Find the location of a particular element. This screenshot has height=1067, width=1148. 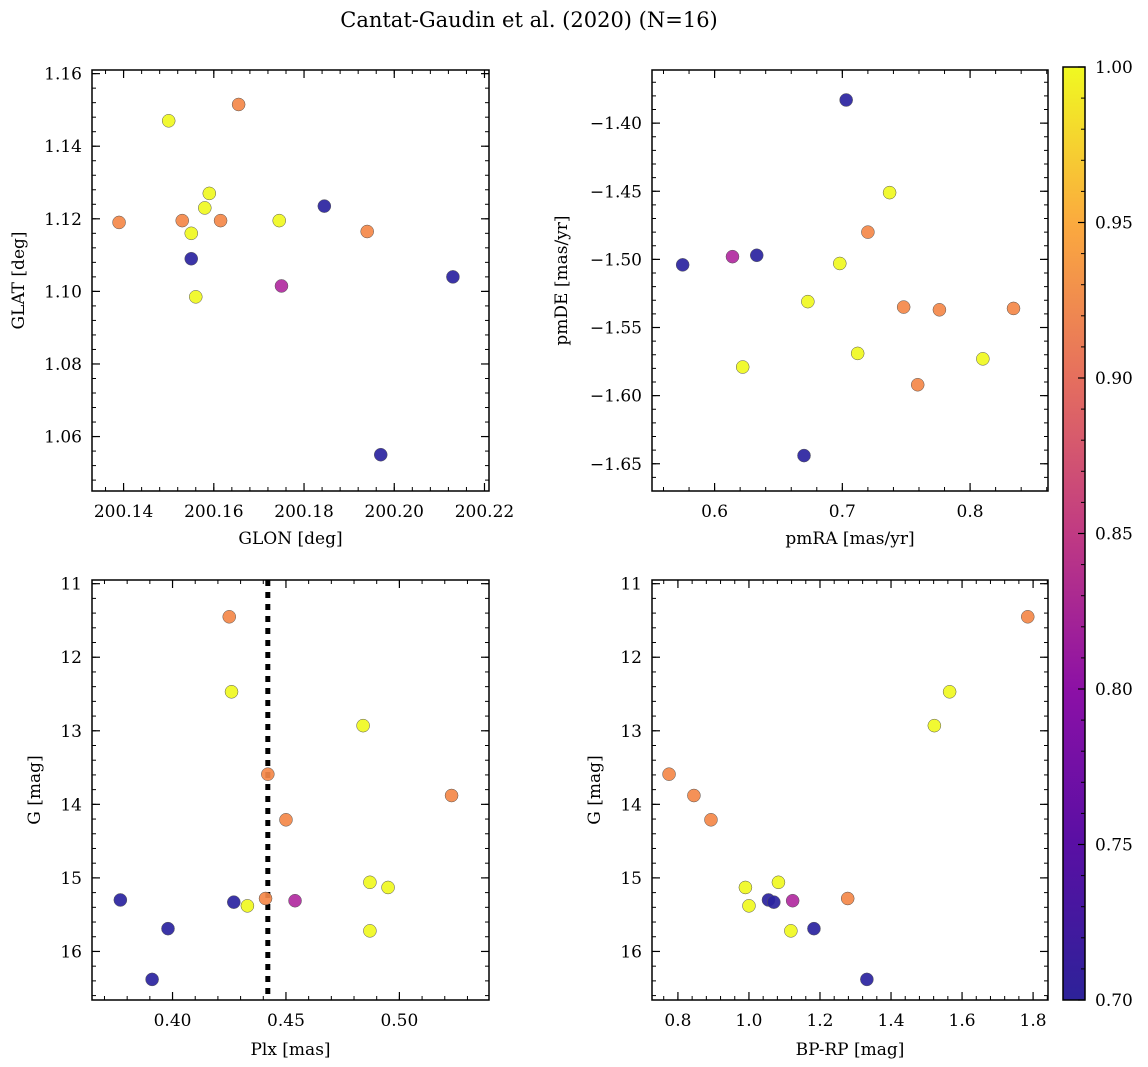

colorbar-tick-label: 0.80 is located at coordinates (1114, 690).